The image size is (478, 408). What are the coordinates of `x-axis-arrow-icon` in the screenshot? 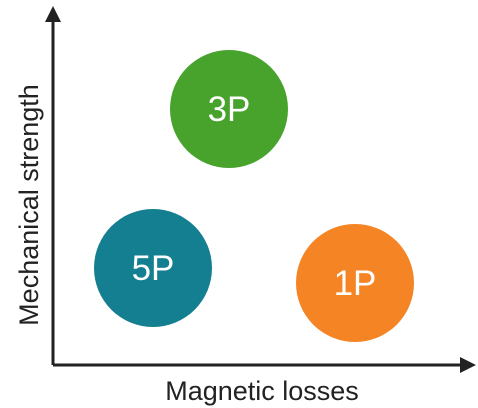 It's located at (468, 365).